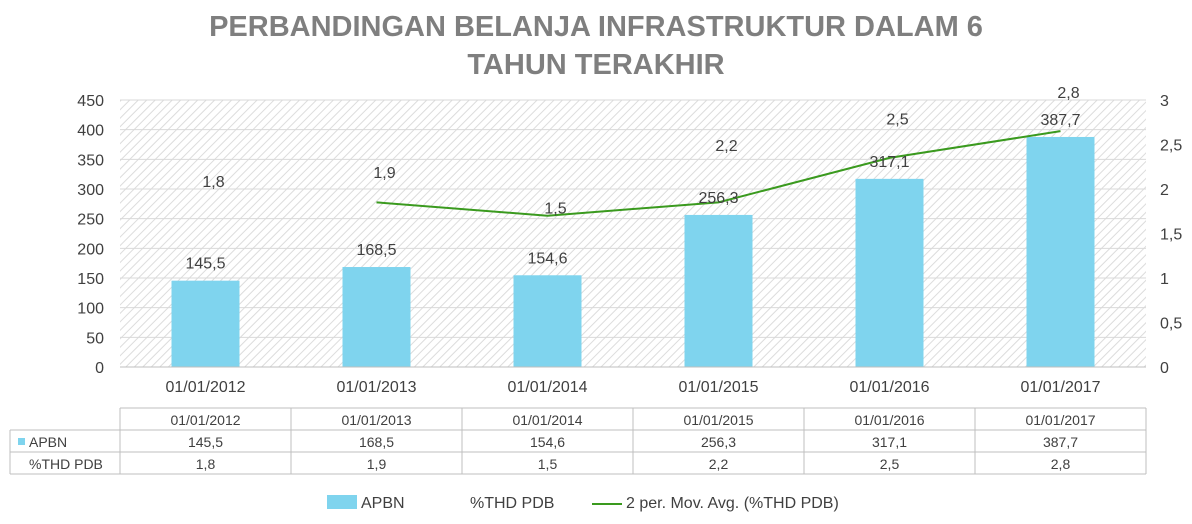 The image size is (1192, 524). What do you see at coordinates (377, 464) in the screenshot?
I see `table-cell: 1,9` at bounding box center [377, 464].